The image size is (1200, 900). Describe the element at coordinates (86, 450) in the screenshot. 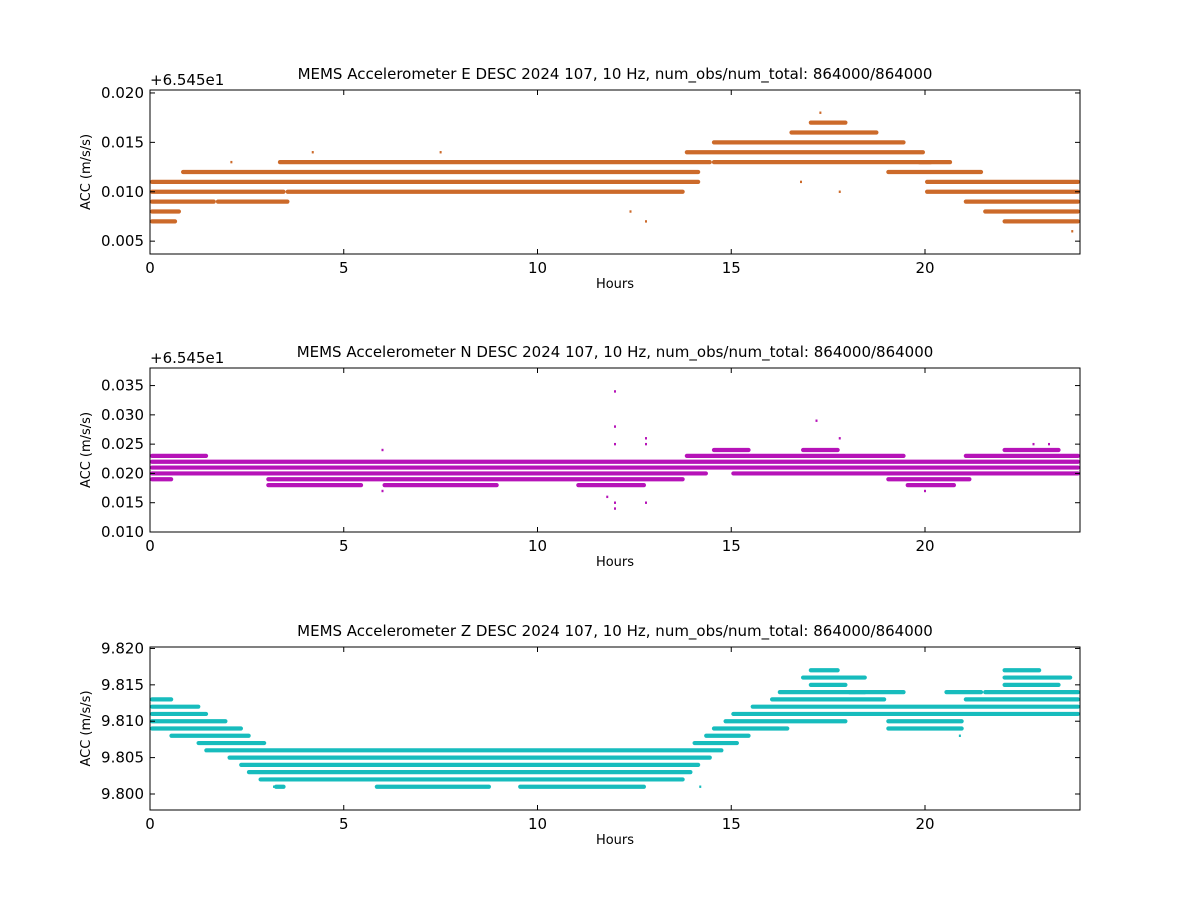

I see `y-axis-label: ACC (m/s/s)` at that location.